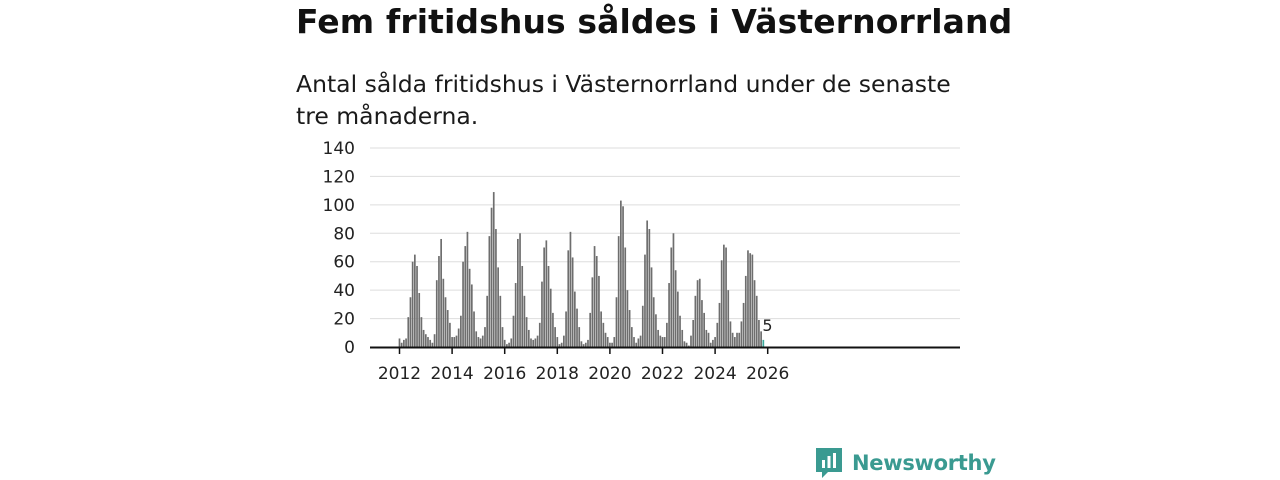 The width and height of the screenshot is (1280, 480). Describe the element at coordinates (609, 374) in the screenshot. I see `x-tick-label: 2020` at that location.